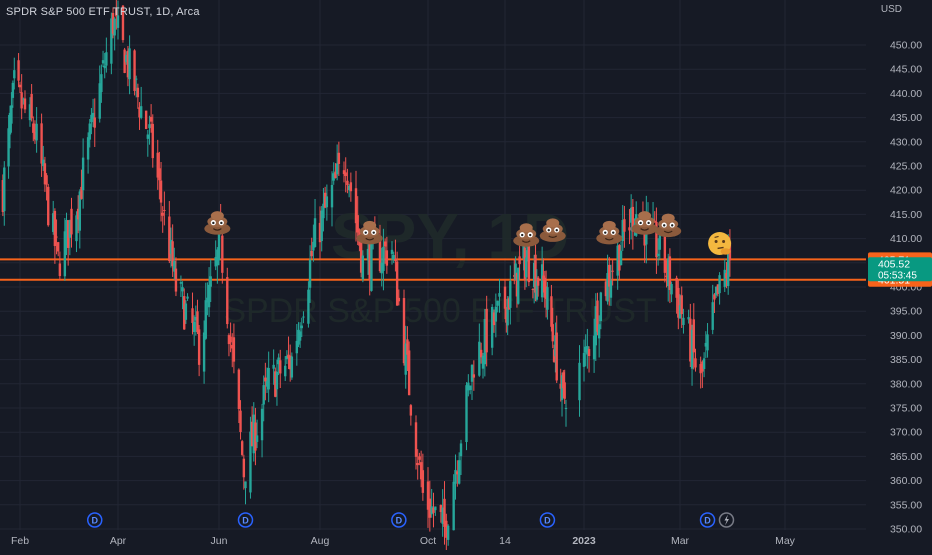 Image resolution: width=932 pixels, height=555 pixels. Describe the element at coordinates (906, 239) in the screenshot. I see `price-tick-label: 410.00` at that location.